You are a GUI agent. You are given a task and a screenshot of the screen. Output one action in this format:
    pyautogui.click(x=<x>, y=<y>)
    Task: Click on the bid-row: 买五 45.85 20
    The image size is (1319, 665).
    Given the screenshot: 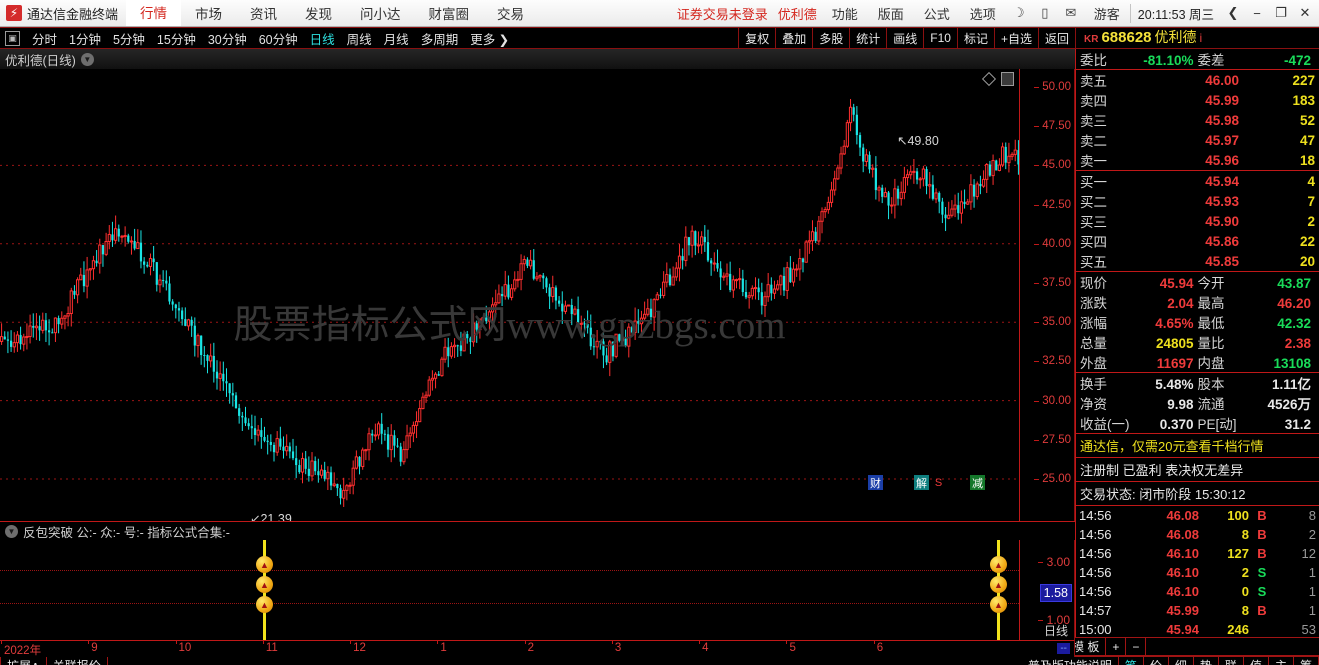 What is the action you would take?
    pyautogui.click(x=1197, y=261)
    